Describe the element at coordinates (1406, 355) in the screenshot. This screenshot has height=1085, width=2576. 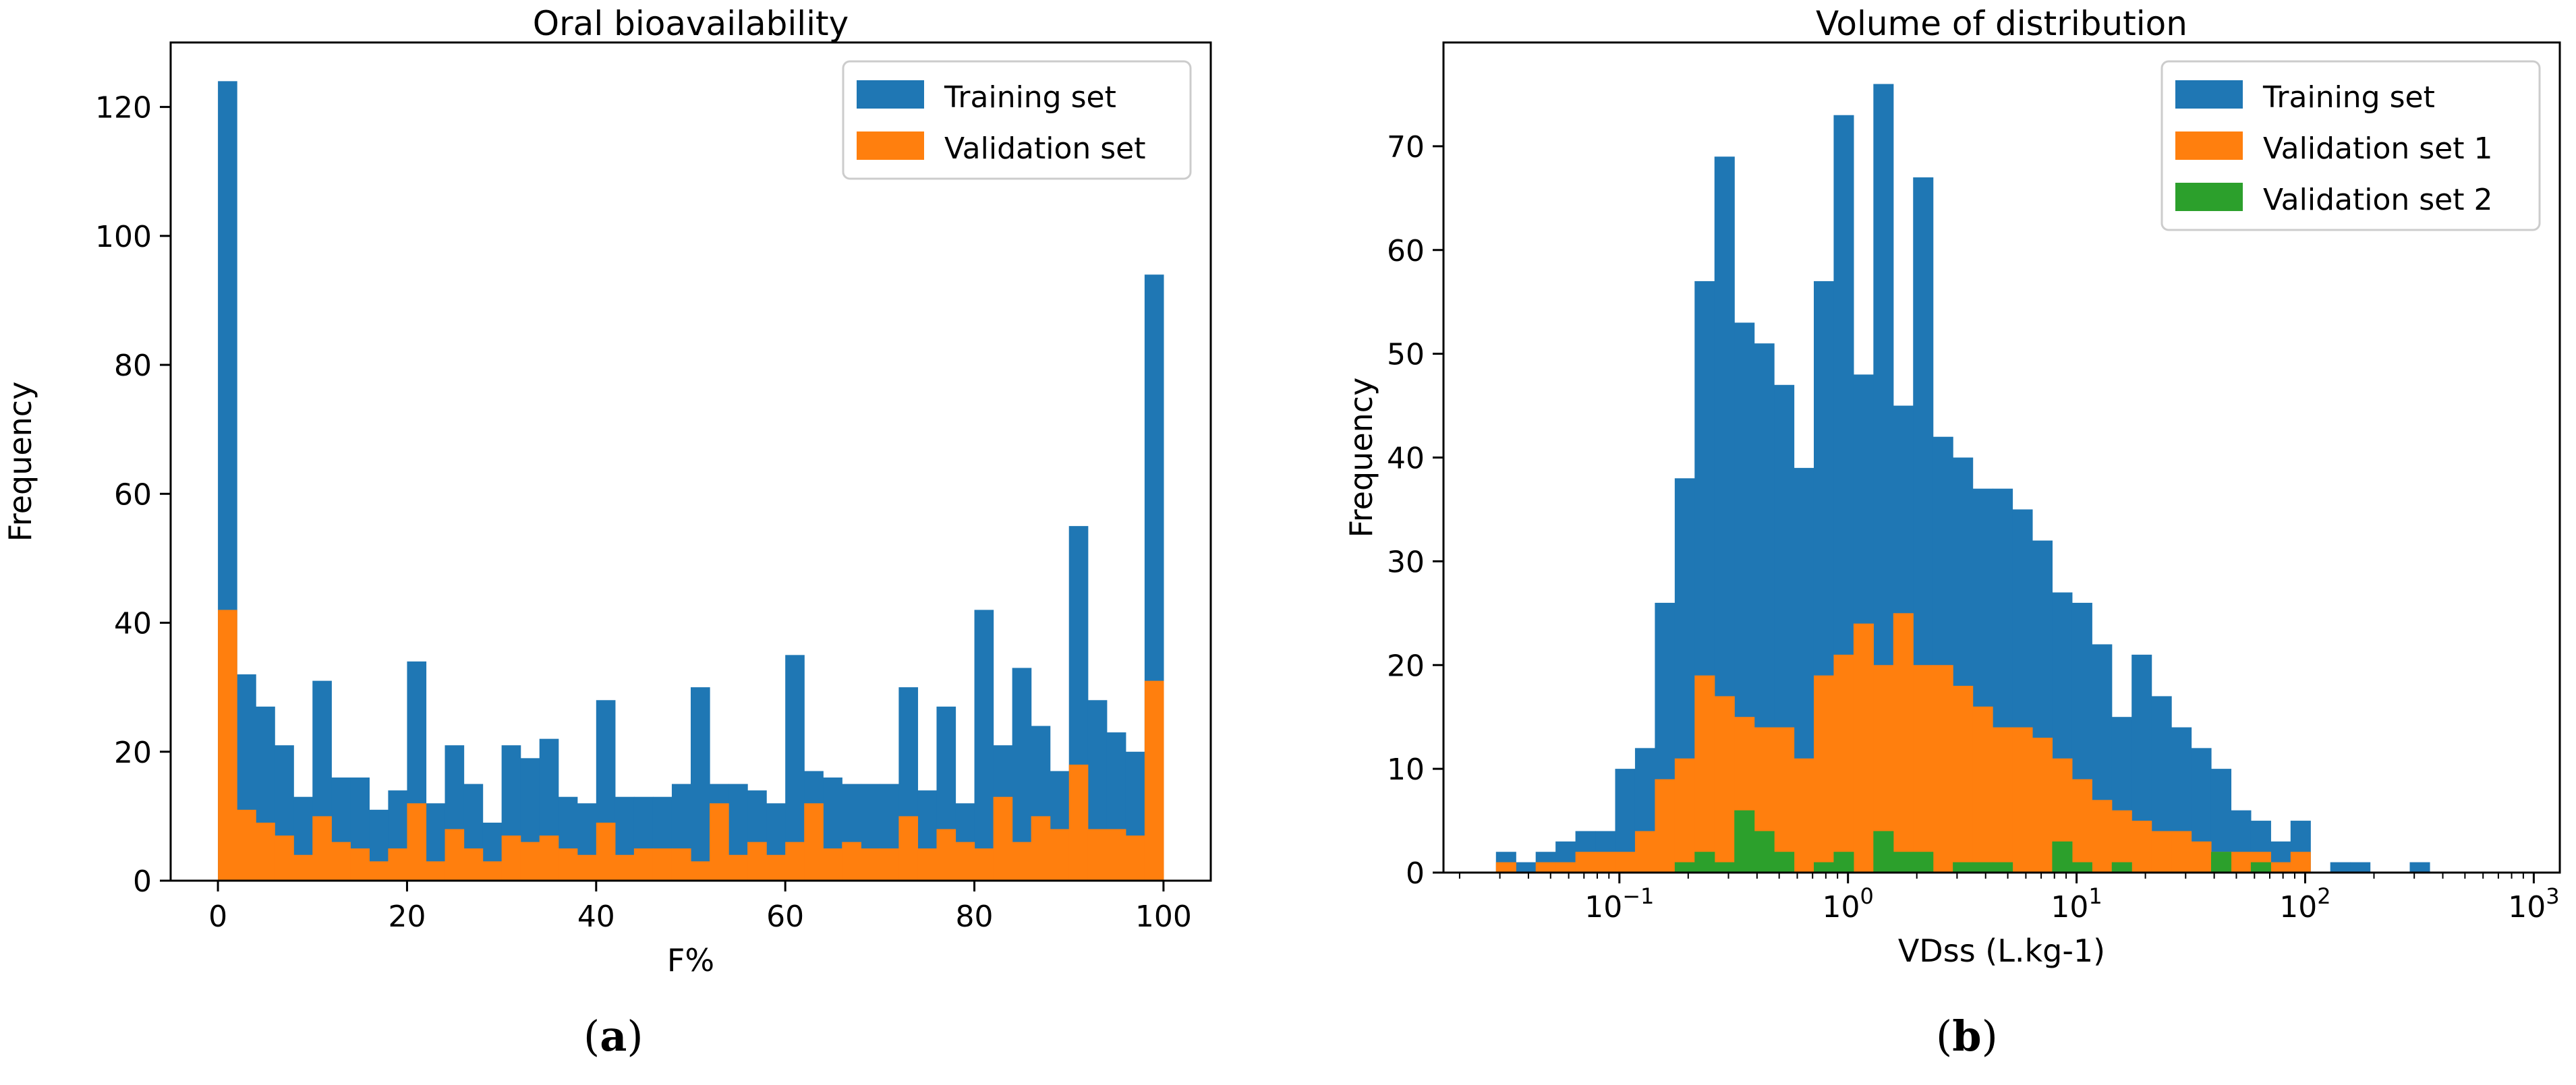
I see `y-tick-label: 50` at that location.